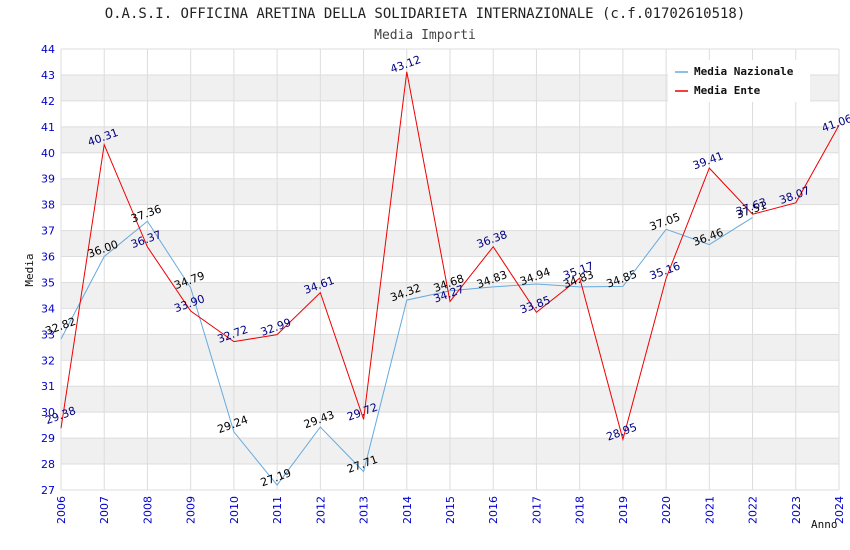  Describe the element at coordinates (796, 510) in the screenshot. I see `x-tick-label: 2023` at that location.